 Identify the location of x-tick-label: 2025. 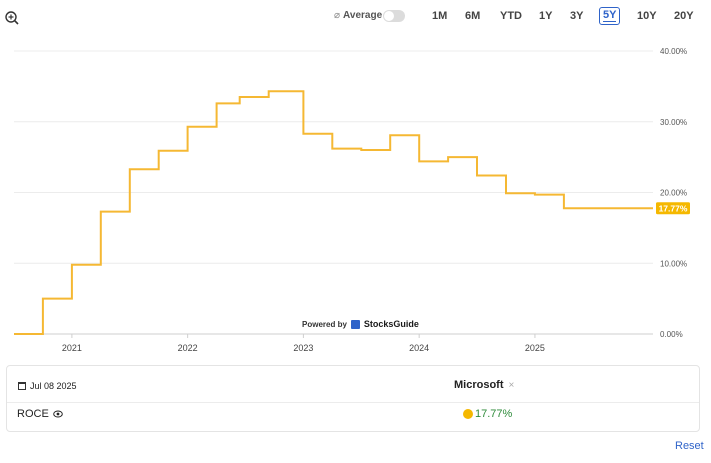
(535, 348).